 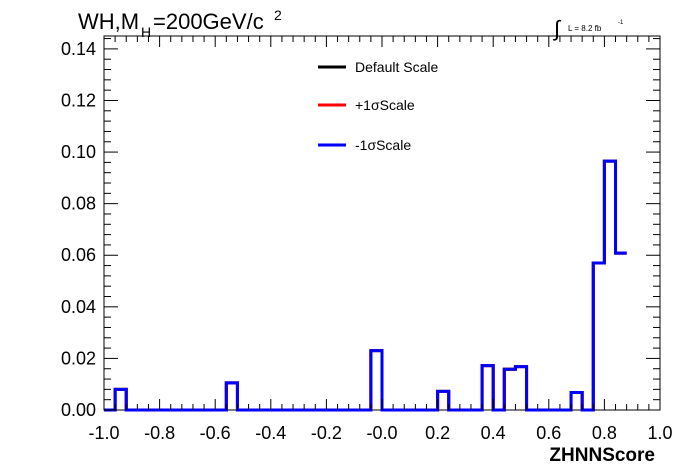 What do you see at coordinates (278, 15) in the screenshot?
I see `title-superscript: 2` at bounding box center [278, 15].